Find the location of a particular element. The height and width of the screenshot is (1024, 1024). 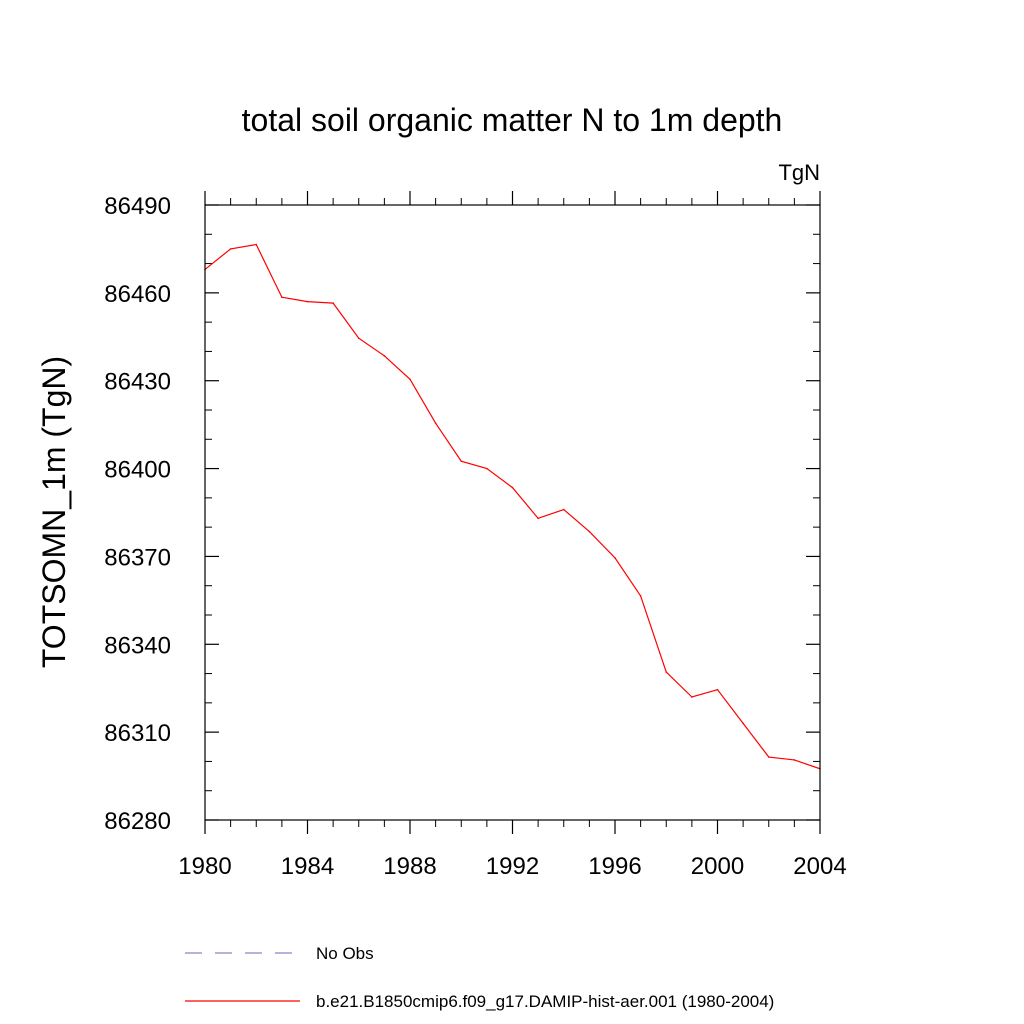

x-tick-label: 1980 is located at coordinates (204, 866).